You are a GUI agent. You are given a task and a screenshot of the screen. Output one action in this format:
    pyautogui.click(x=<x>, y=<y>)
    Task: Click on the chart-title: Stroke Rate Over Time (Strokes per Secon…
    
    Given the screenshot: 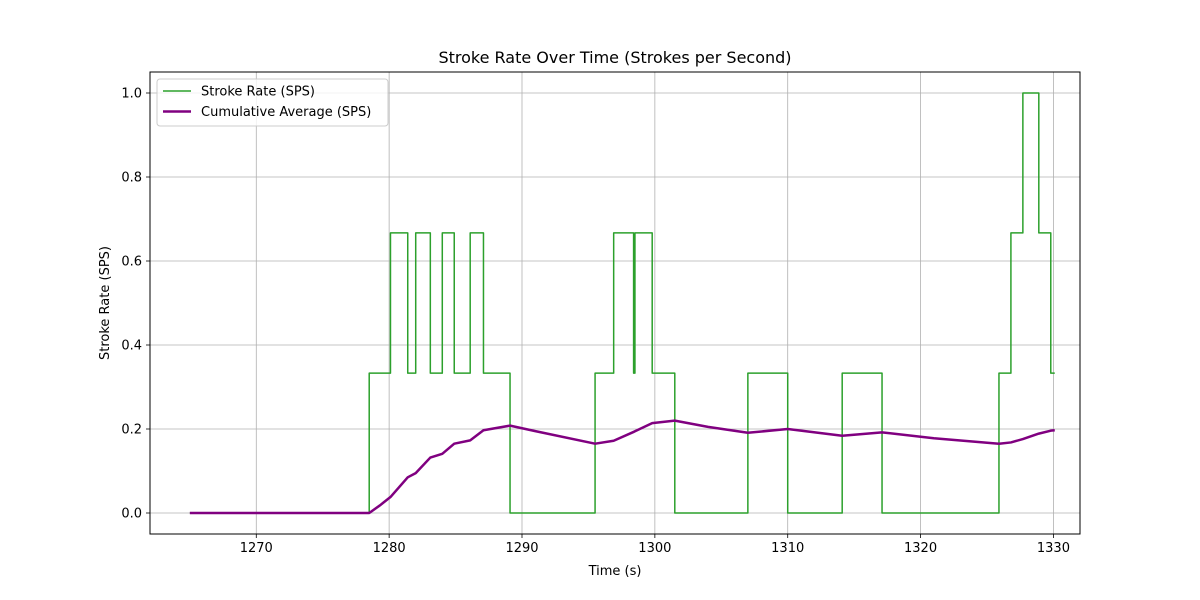 What is the action you would take?
    pyautogui.click(x=614, y=57)
    